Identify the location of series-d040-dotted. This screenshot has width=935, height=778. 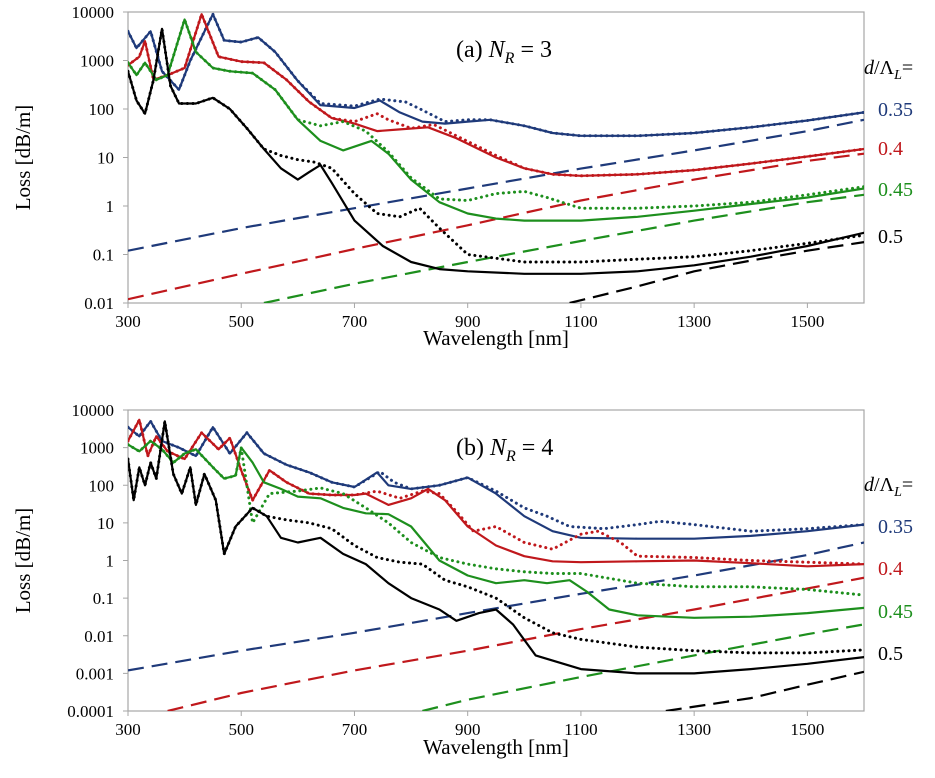
(496, 492).